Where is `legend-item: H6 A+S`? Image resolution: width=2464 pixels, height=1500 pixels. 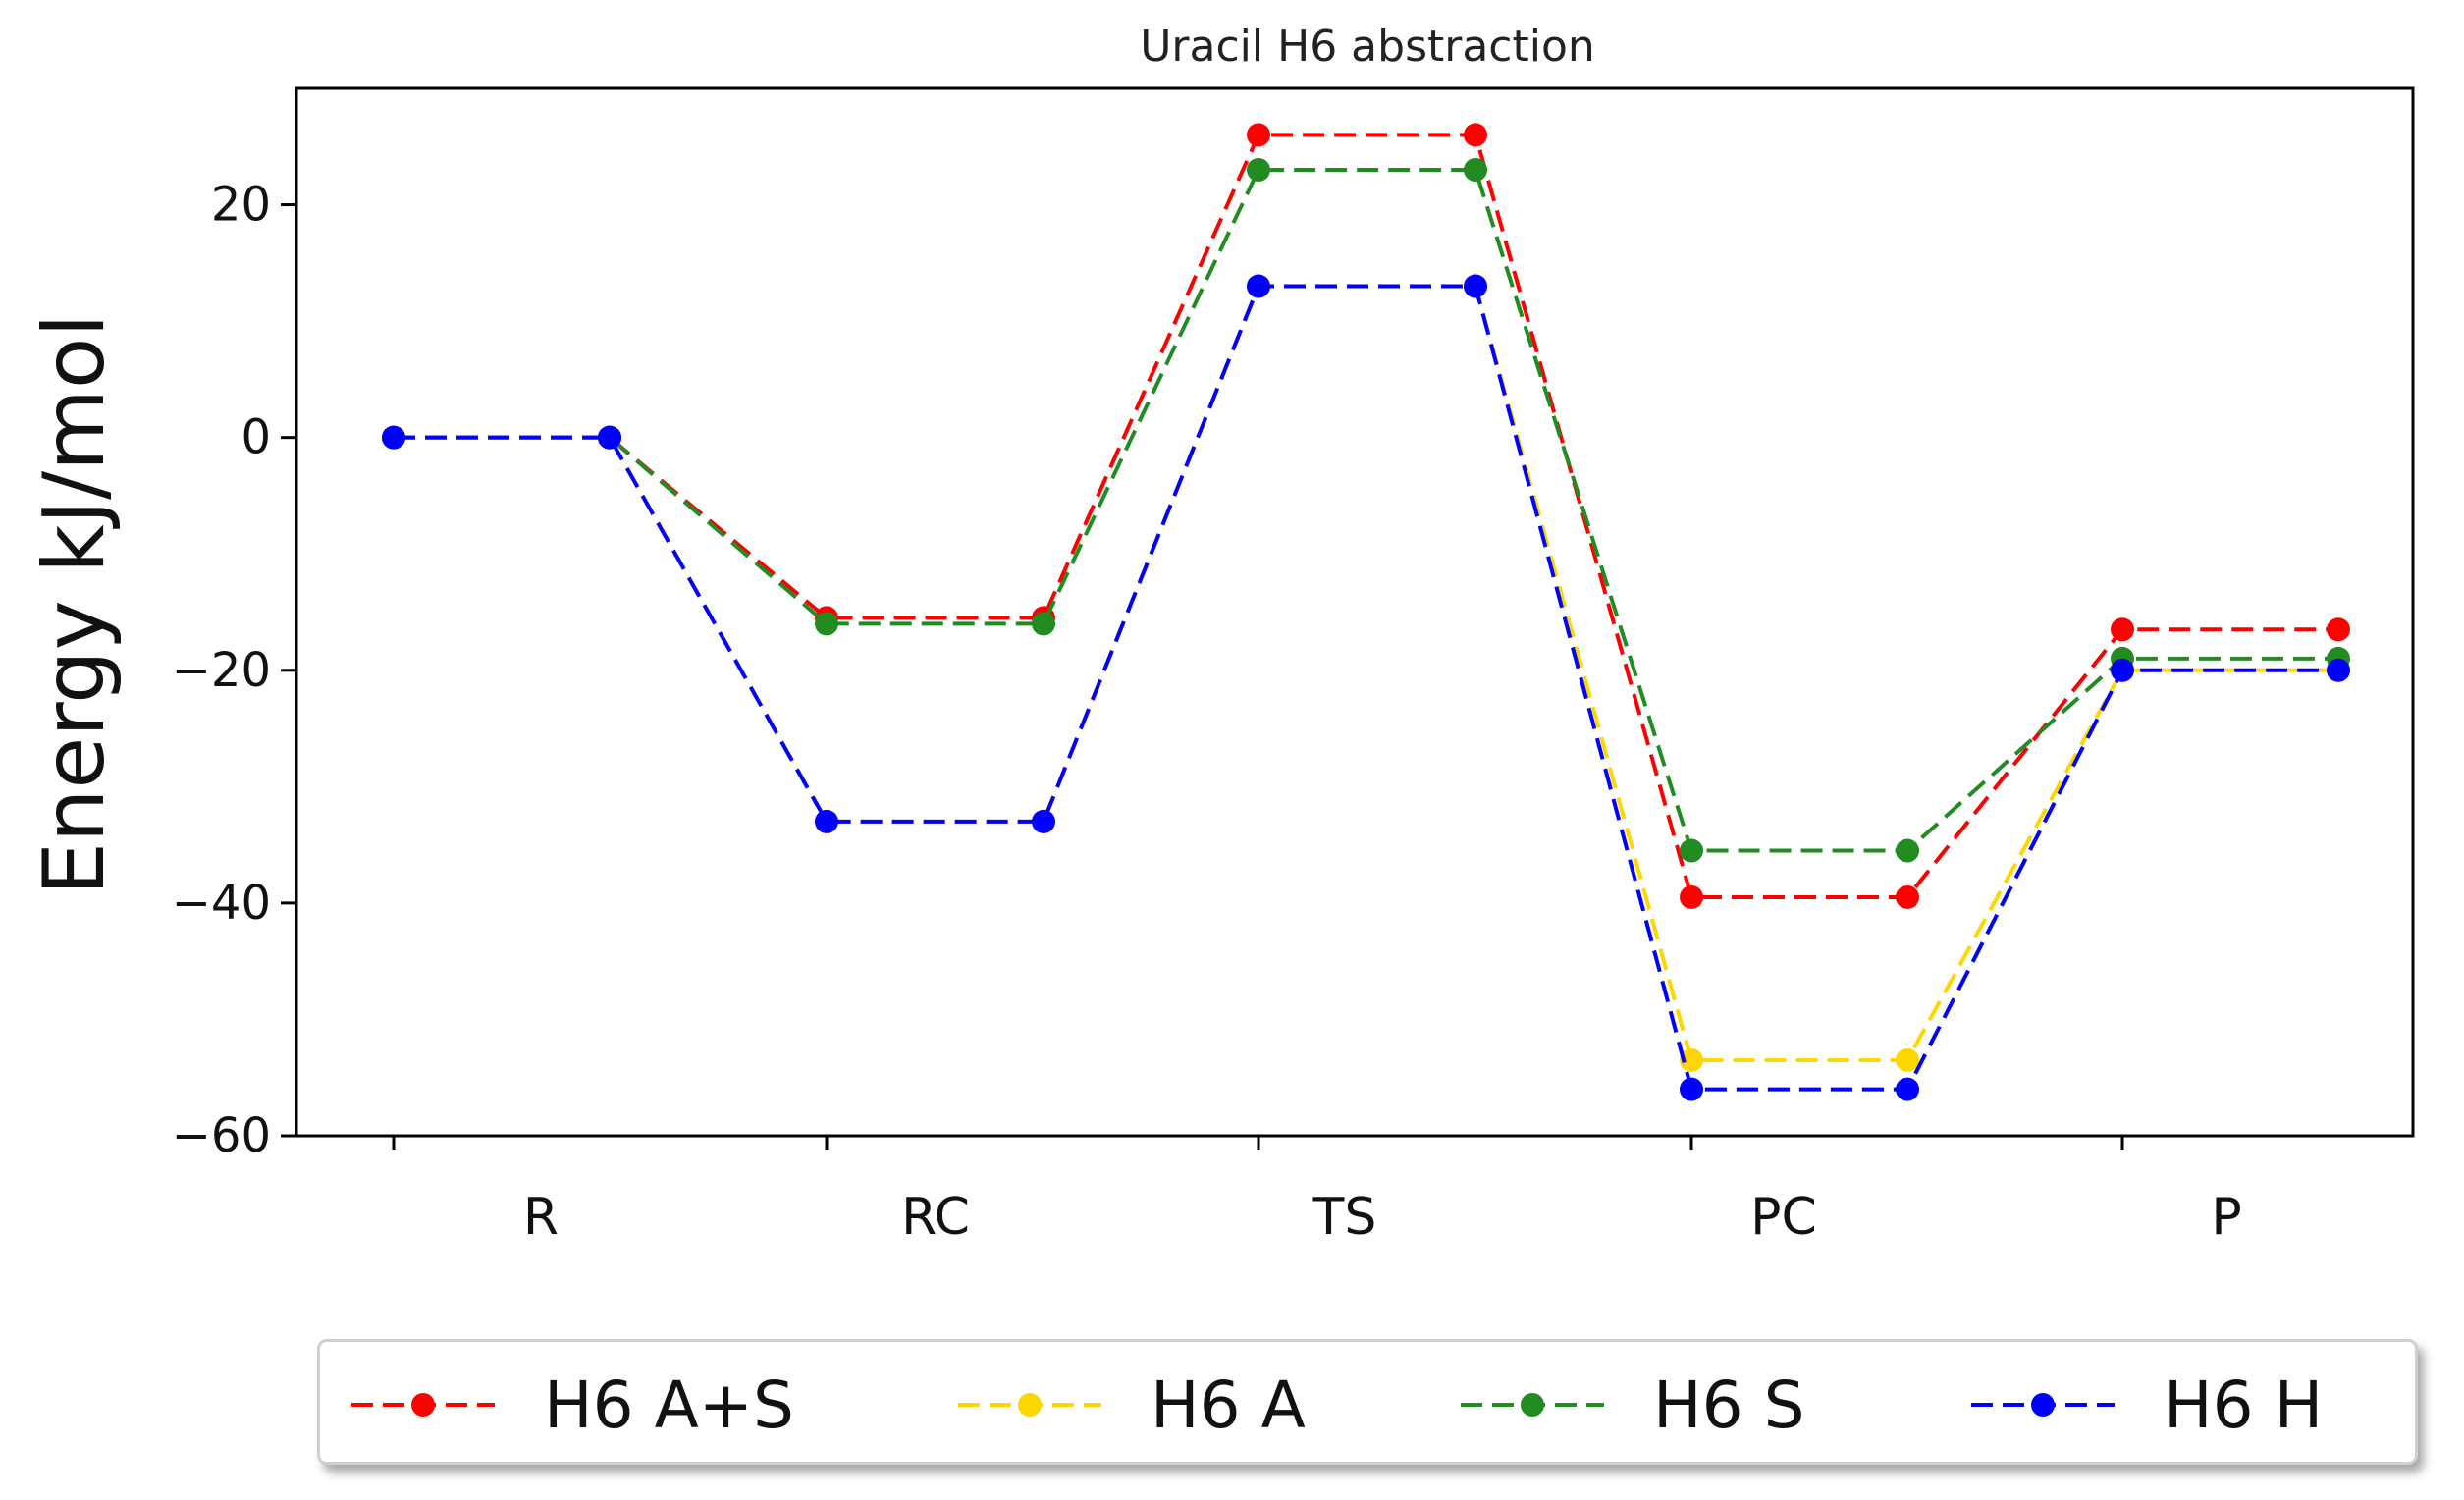
legend-item: H6 A+S is located at coordinates (571, 1405).